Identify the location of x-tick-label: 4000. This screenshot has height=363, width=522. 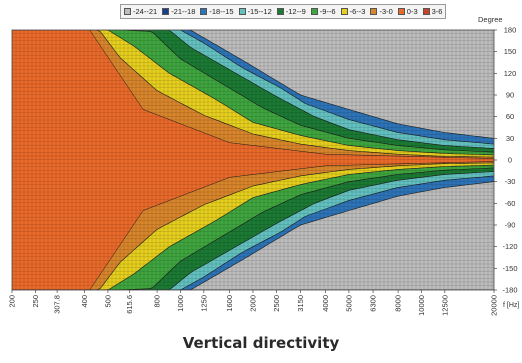
(325, 303).